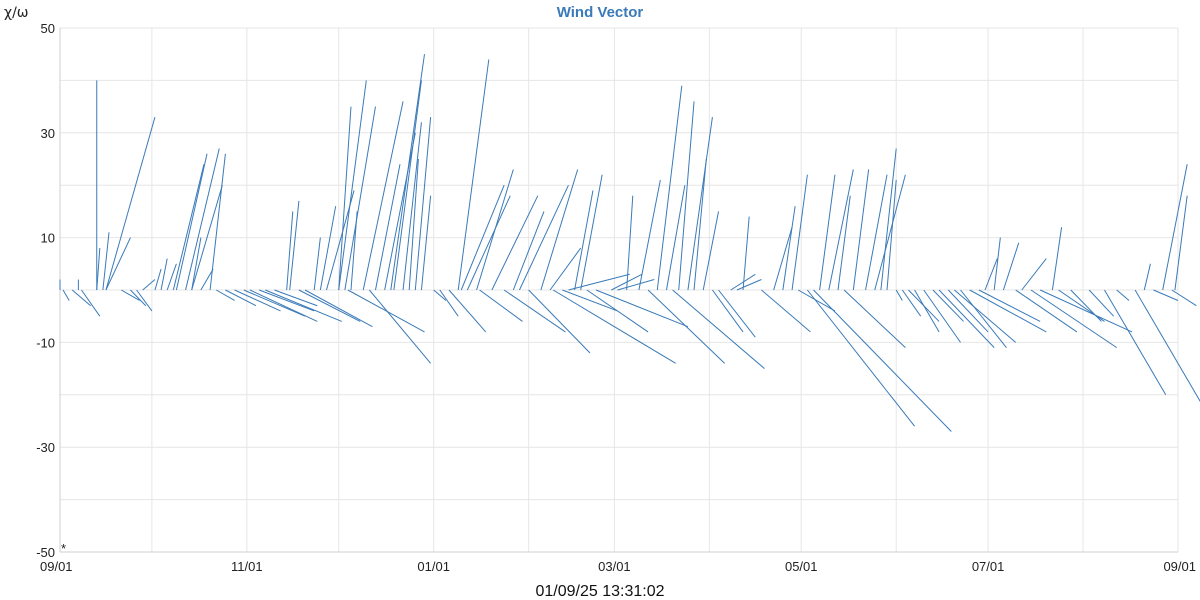 The width and height of the screenshot is (1200, 600). What do you see at coordinates (48, 28) in the screenshot?
I see `y-tick-label: 50` at bounding box center [48, 28].